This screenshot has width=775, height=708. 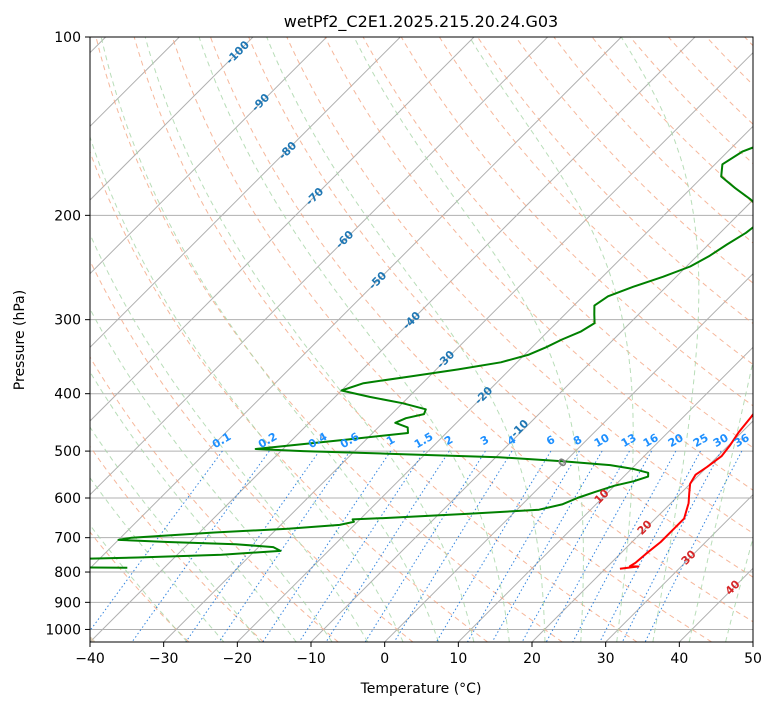 What do you see at coordinates (67, 38) in the screenshot?
I see `y-tick-label: 100` at bounding box center [67, 38].